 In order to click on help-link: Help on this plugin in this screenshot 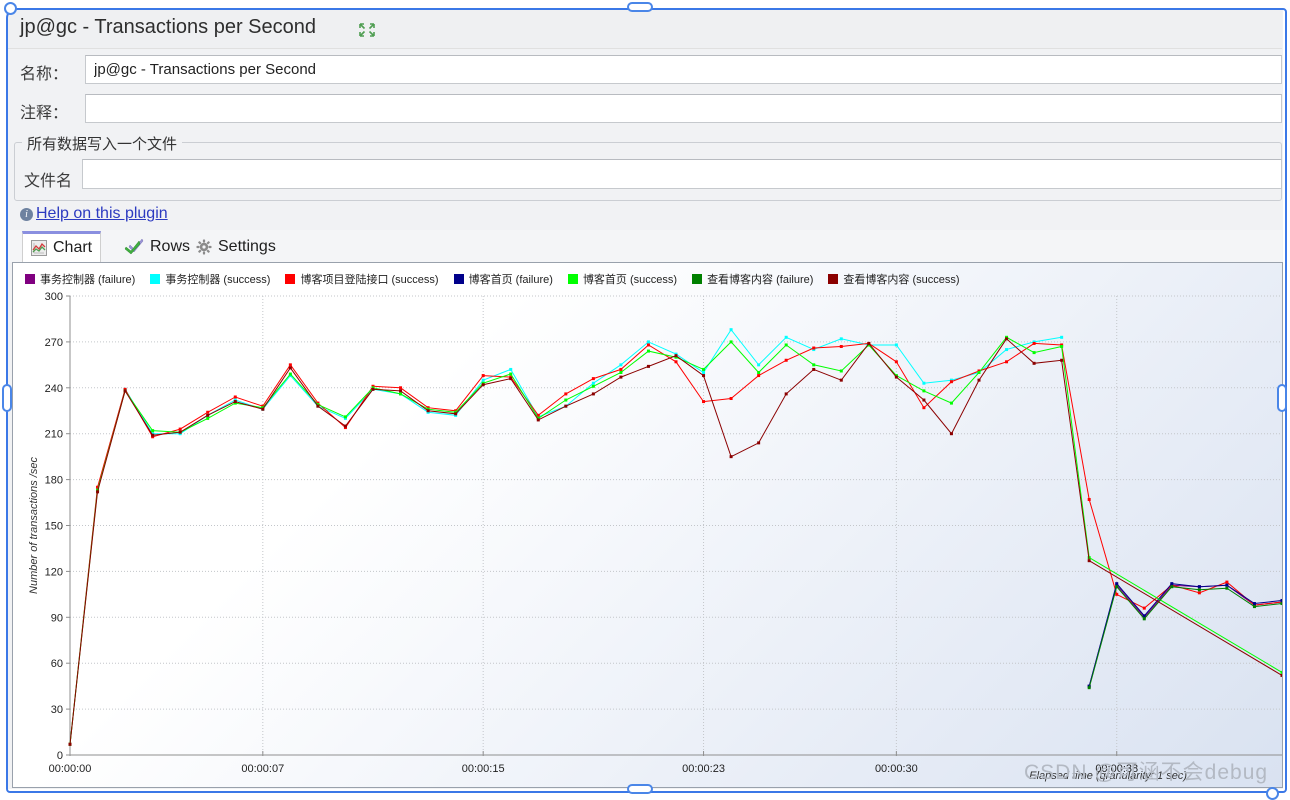, I will do `click(102, 213)`.